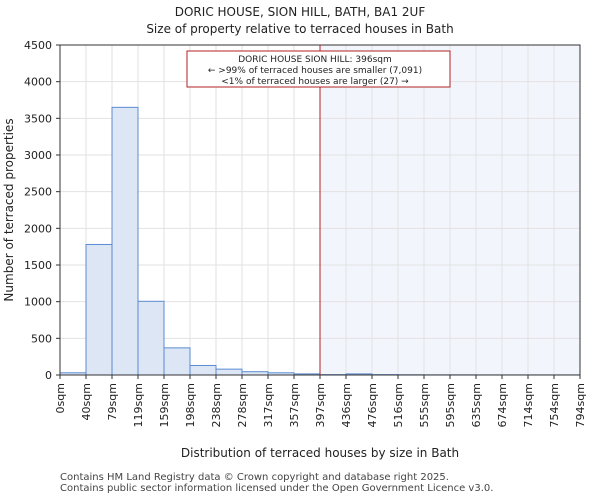  What do you see at coordinates (190, 405) in the screenshot?
I see `x-tick-label: 198sqm` at bounding box center [190, 405].